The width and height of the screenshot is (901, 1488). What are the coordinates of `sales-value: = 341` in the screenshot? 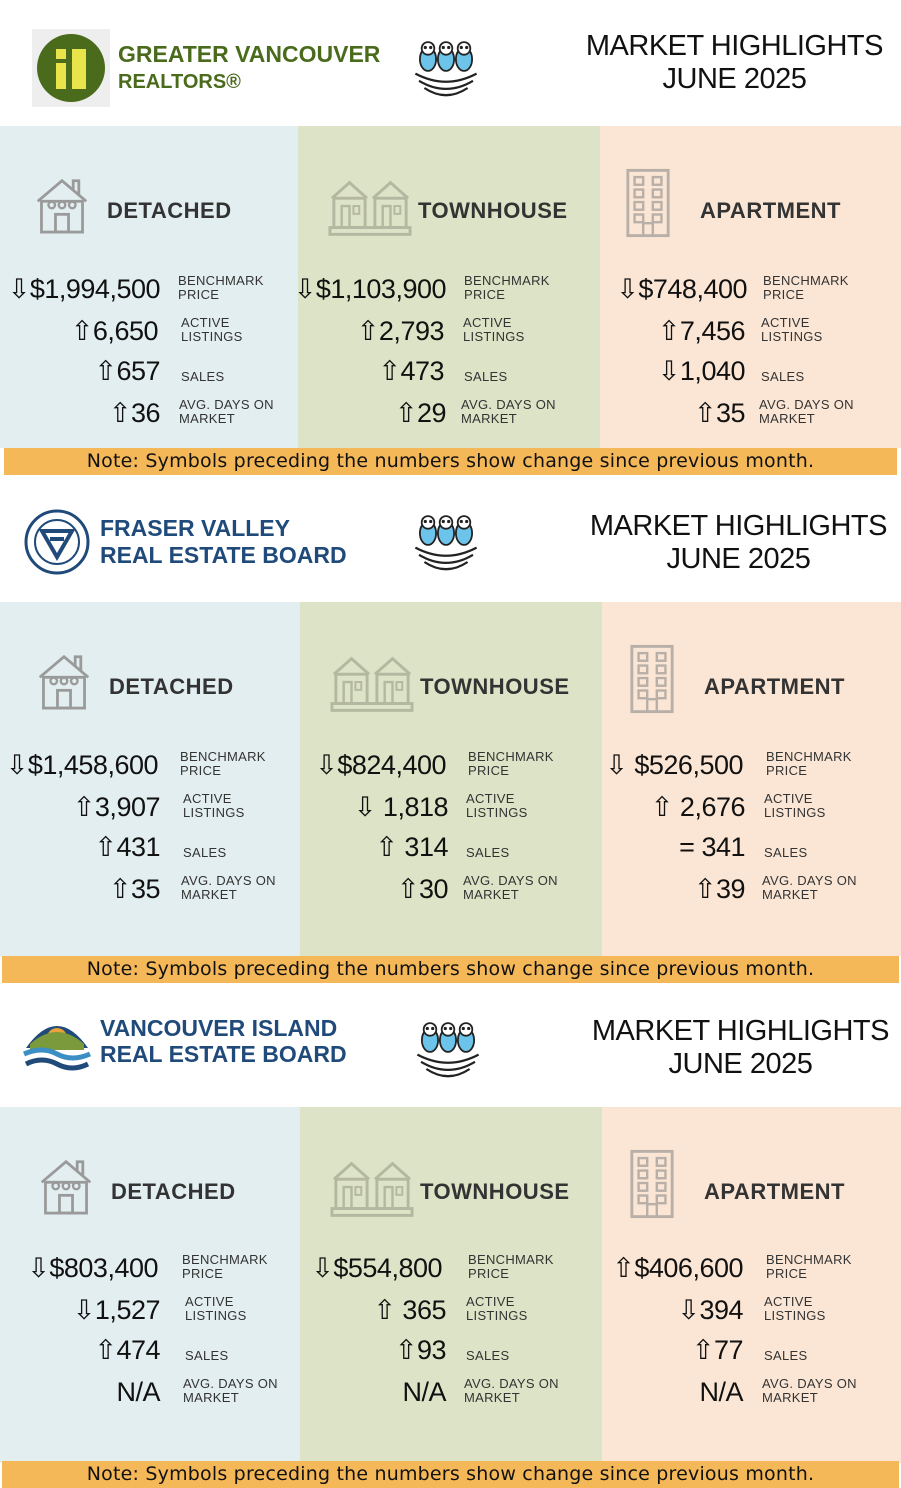 It's located at (712, 847).